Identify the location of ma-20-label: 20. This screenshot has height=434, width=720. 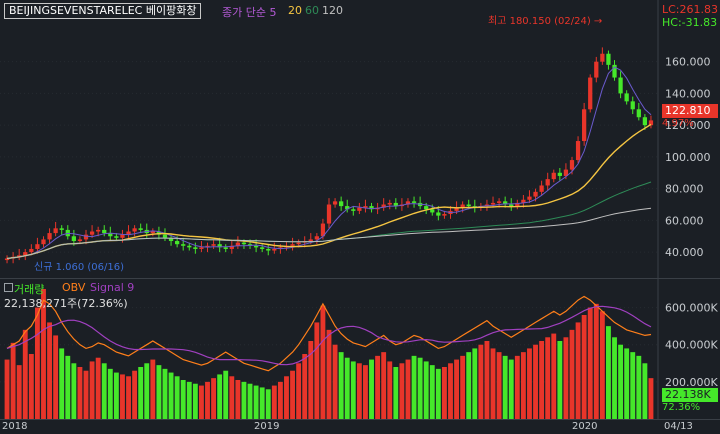
(295, 10).